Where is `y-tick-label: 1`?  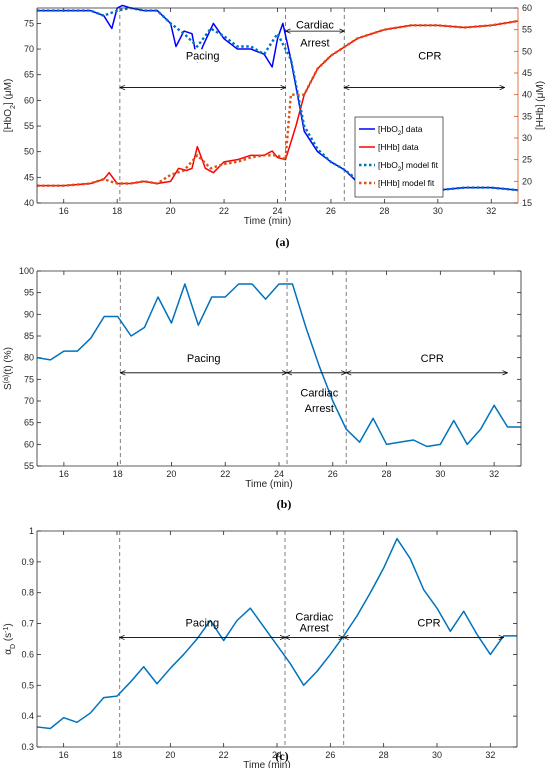 y-tick-label: 1 is located at coordinates (31, 531).